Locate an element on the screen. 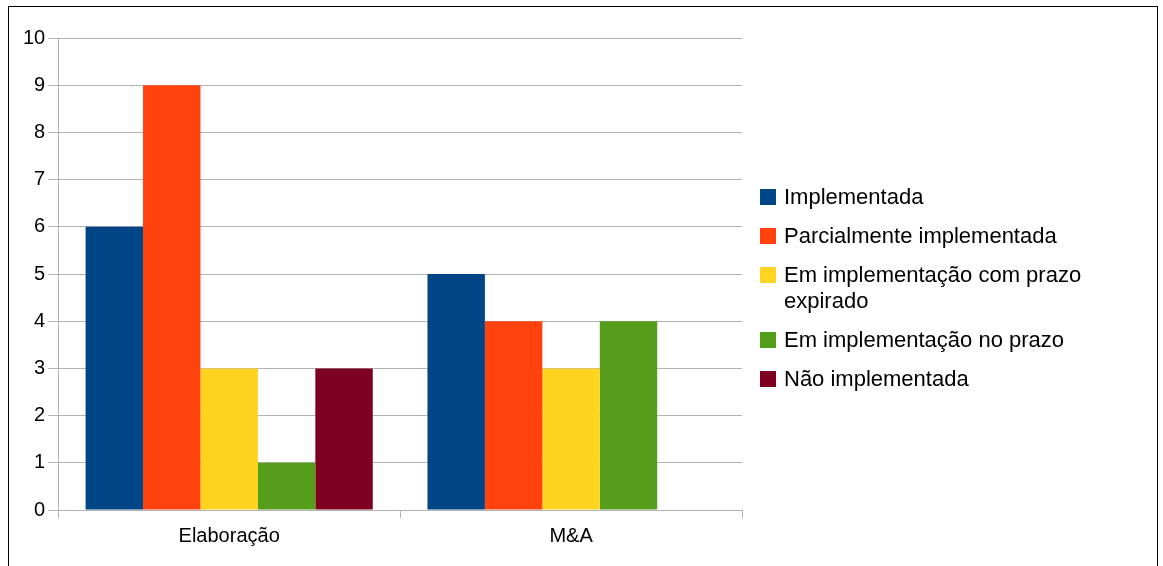  y-tick-label: 9 is located at coordinates (40, 83).